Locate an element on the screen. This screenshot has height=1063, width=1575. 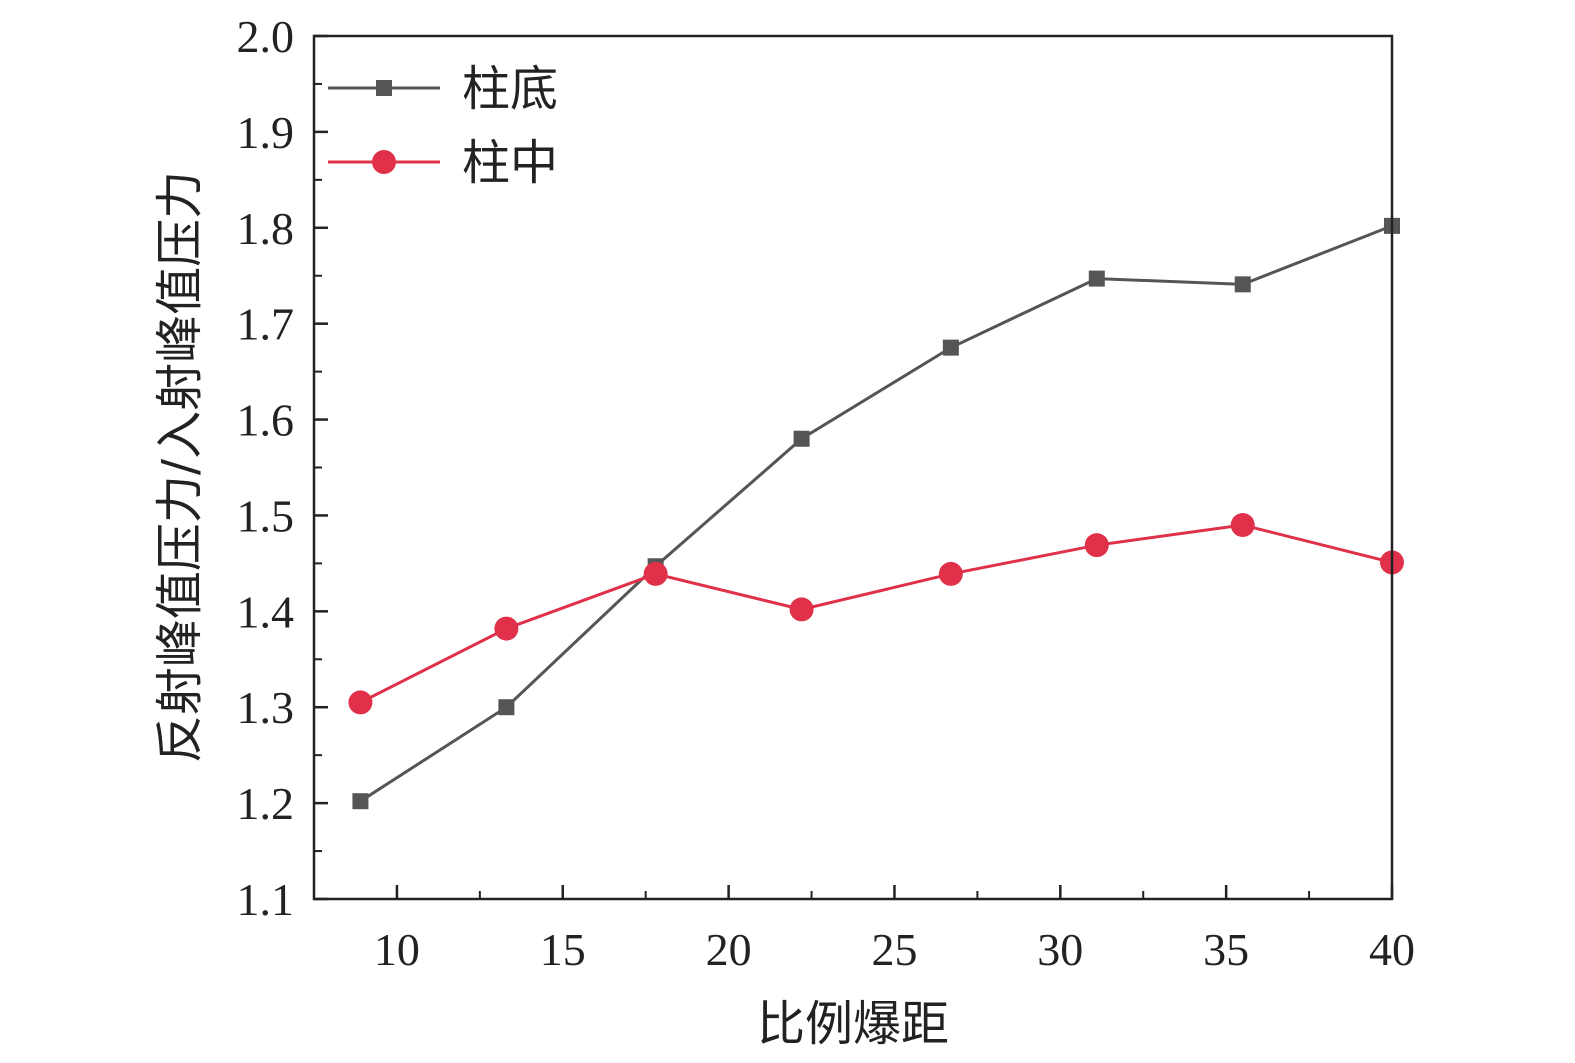
legend-label: 柱底 is located at coordinates (510, 89).